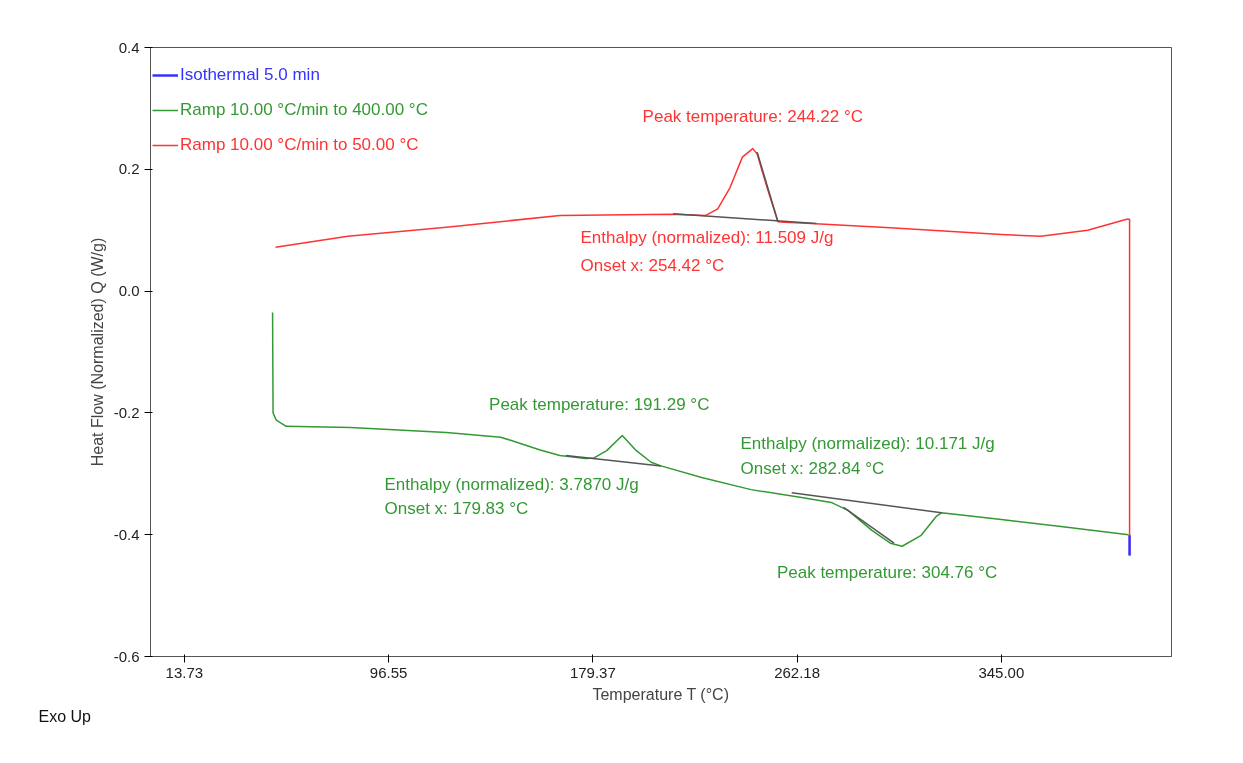 The width and height of the screenshot is (1243, 763). What do you see at coordinates (1001, 672) in the screenshot?
I see `x-tick-label: 345.00` at bounding box center [1001, 672].